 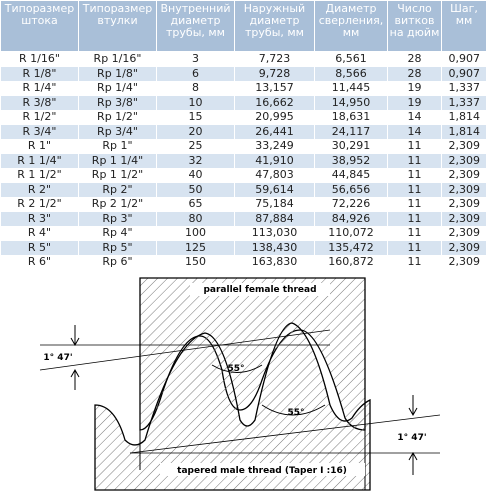 I want to click on table-cell: 10, so click(x=195, y=102).